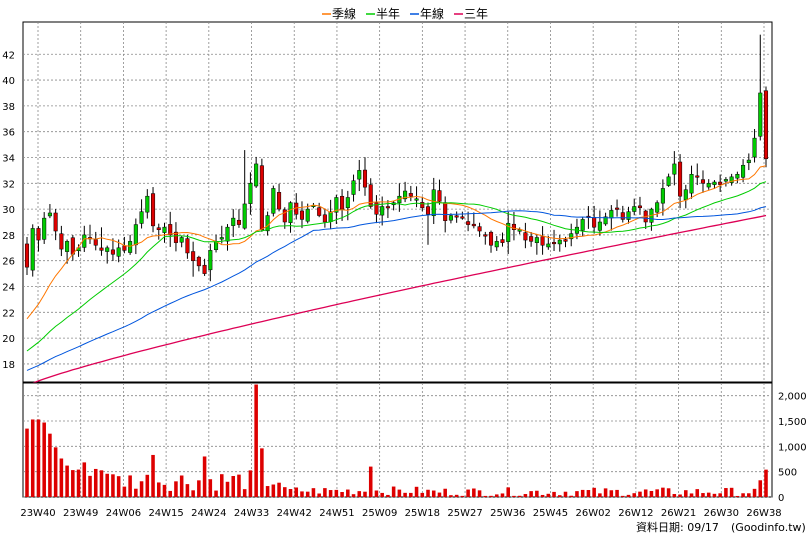 This screenshot has width=808, height=540. What do you see at coordinates (8, 262) in the screenshot?
I see `price-tick-label: 26` at bounding box center [8, 262].